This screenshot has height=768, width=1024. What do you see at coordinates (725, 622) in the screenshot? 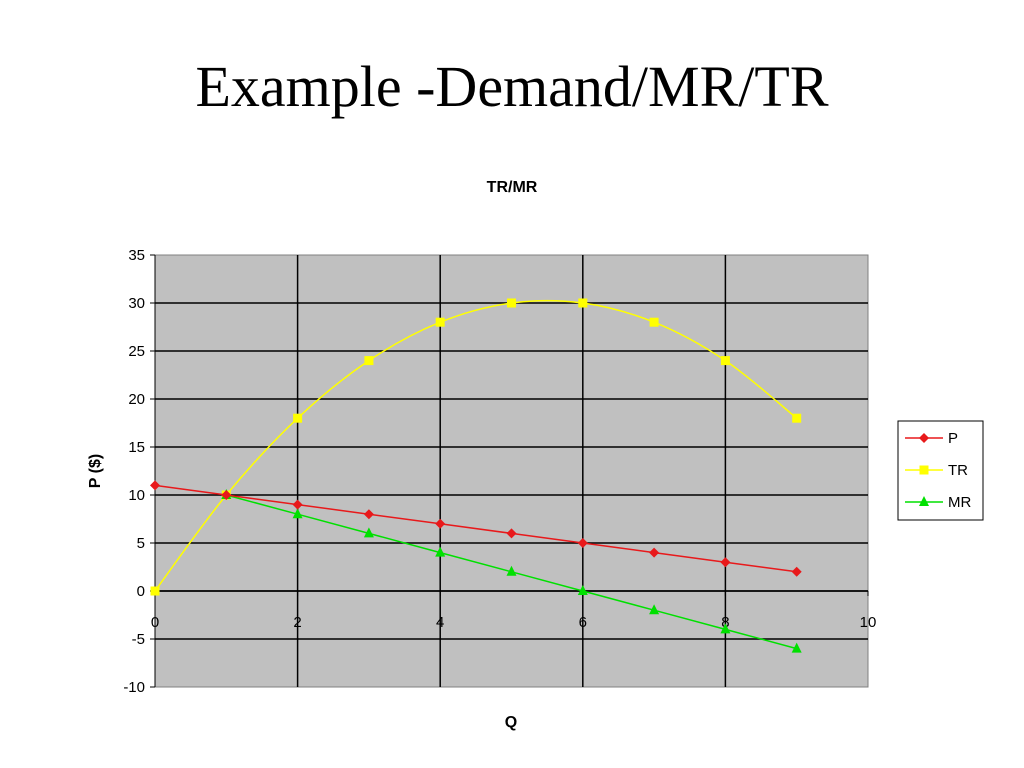
I see `x-tick-label: 8` at bounding box center [725, 622].